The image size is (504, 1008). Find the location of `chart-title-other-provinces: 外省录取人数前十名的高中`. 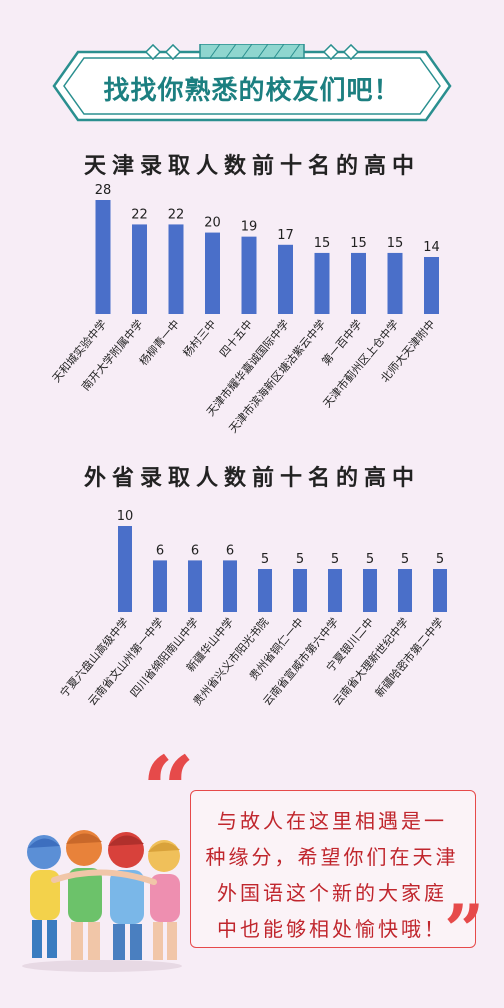

chart-title-other-provinces: 外省录取人数前十名的高中 is located at coordinates (251, 478).